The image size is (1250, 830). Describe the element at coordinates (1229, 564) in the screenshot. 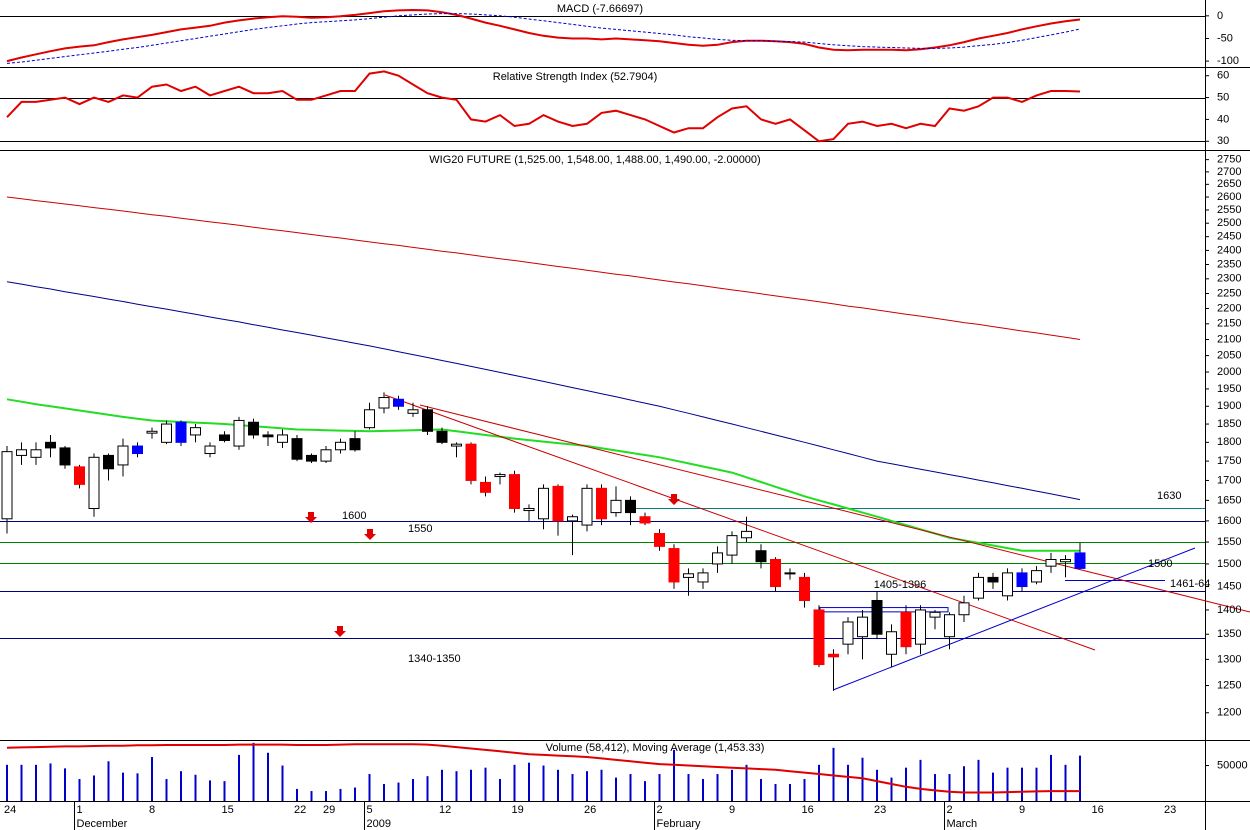

I see `y-tick-label: 1500` at that location.